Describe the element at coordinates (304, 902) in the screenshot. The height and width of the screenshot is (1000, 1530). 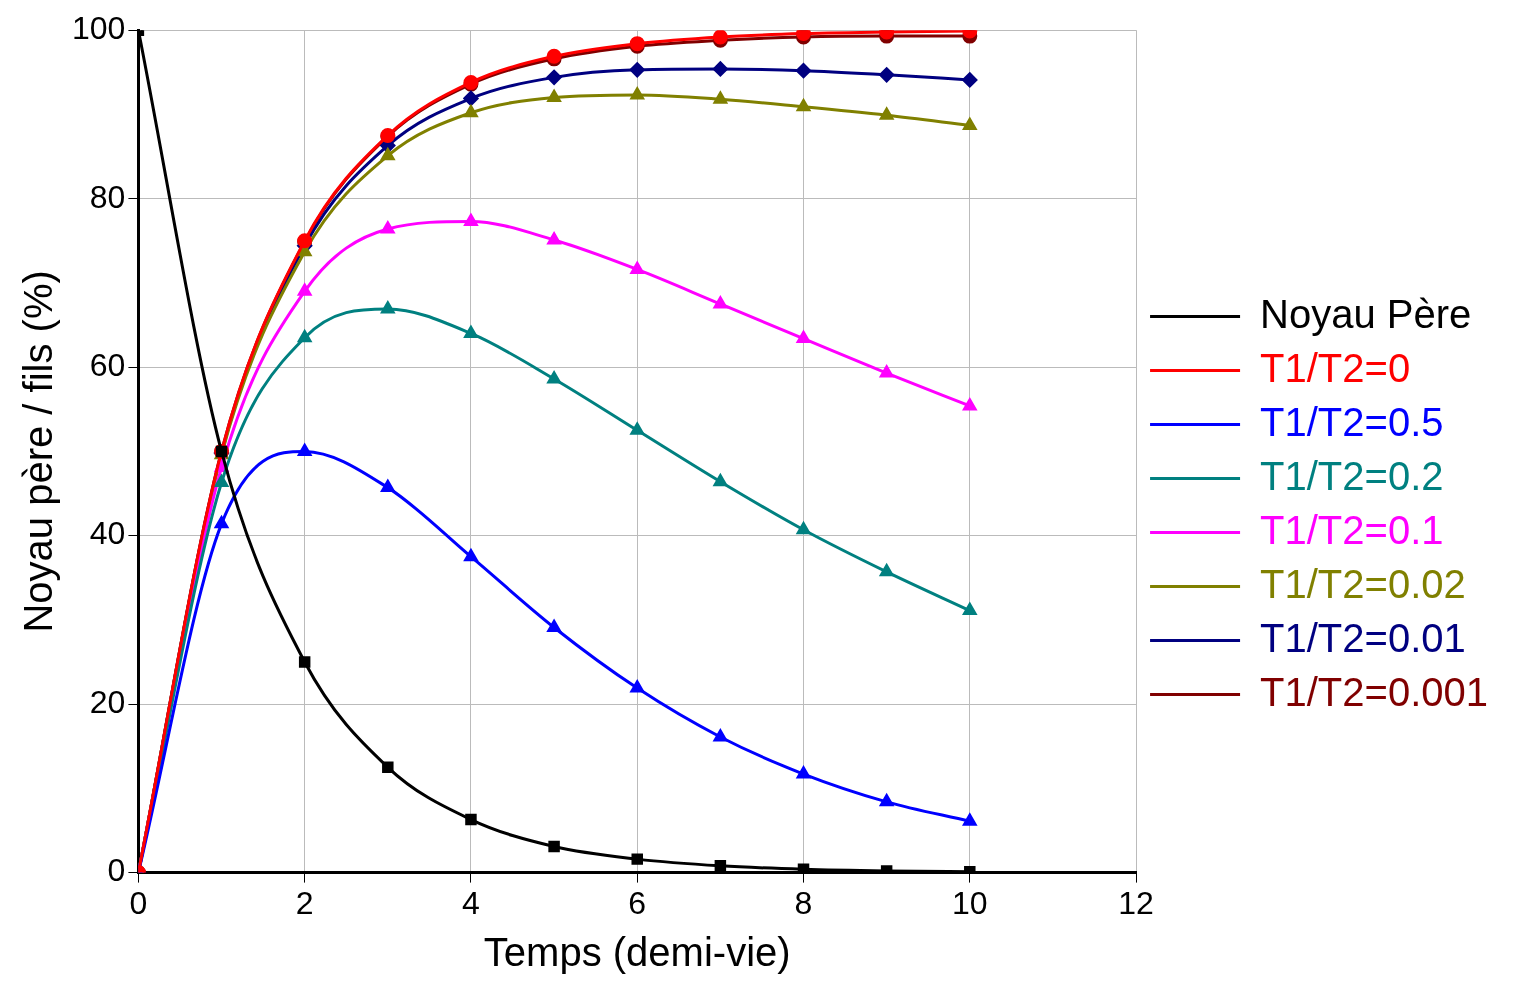
I see `x-tick-label: 2` at that location.